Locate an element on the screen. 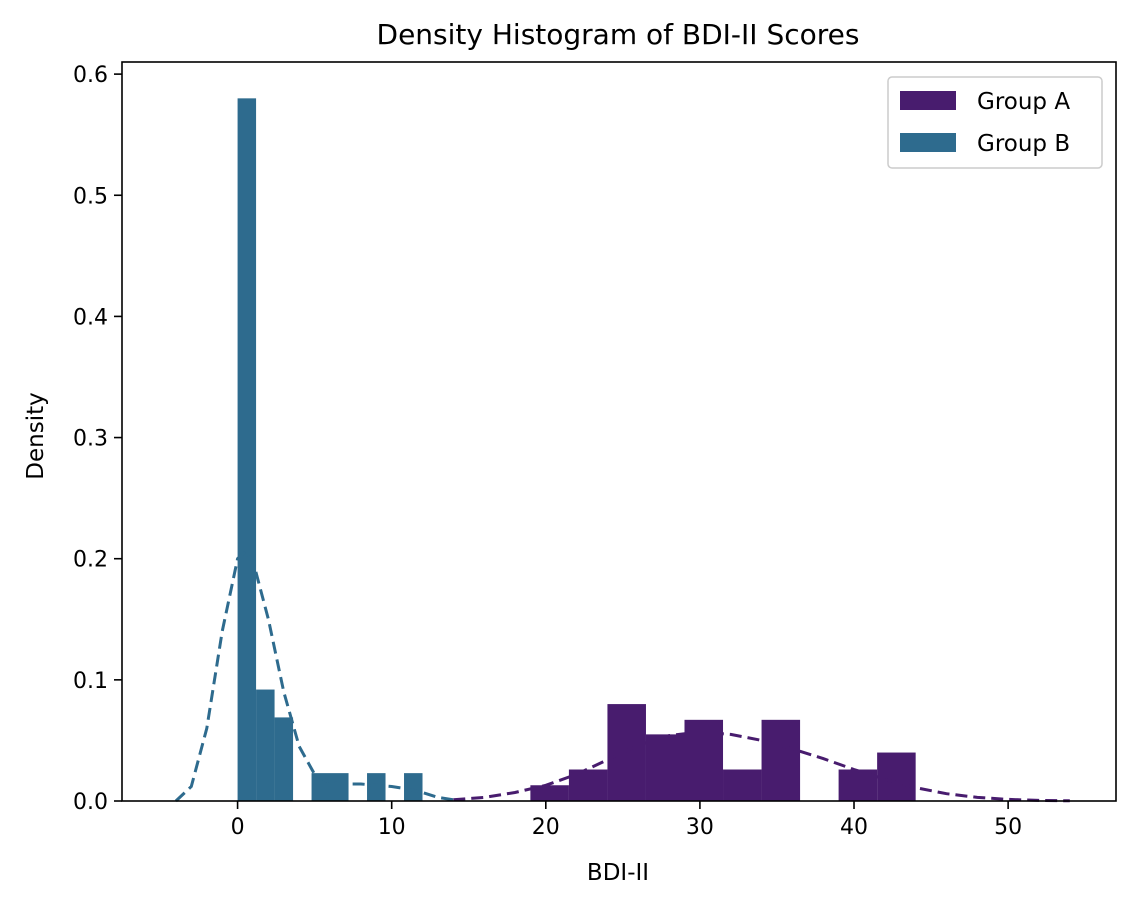 This screenshot has height=908, width=1134. group-a-bars is located at coordinates (723, 752).